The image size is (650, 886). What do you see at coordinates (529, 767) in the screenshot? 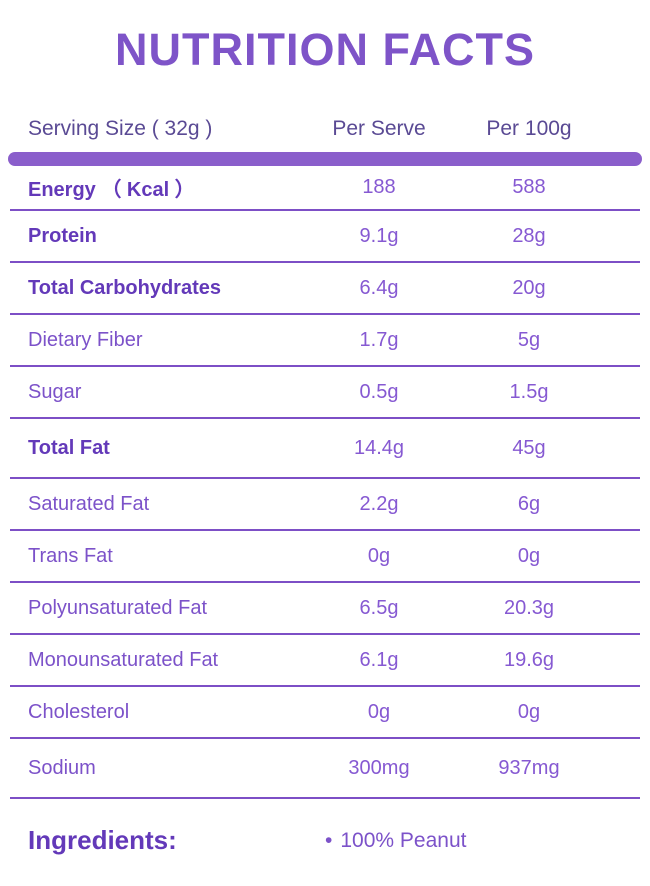
I see `per-100g-value: 937mg` at bounding box center [529, 767].